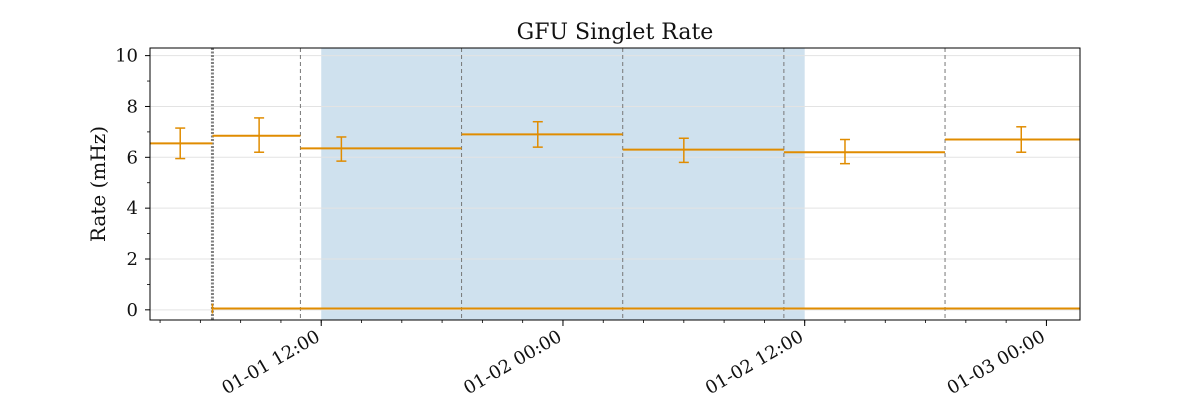 Image resolution: width=1200 pixels, height=400 pixels. What do you see at coordinates (512, 362) in the screenshot?
I see `x-tick-label: 01-02 00:00` at bounding box center [512, 362].